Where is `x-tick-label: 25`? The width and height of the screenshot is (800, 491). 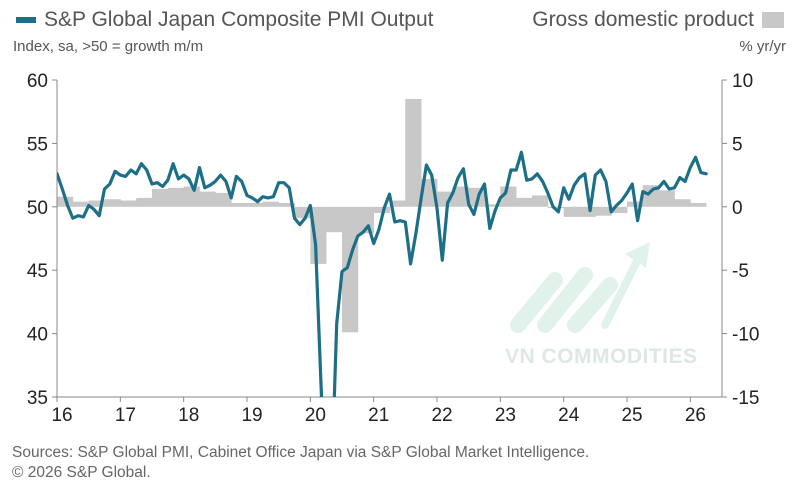 x-tick-label: 25 is located at coordinates (631, 415).